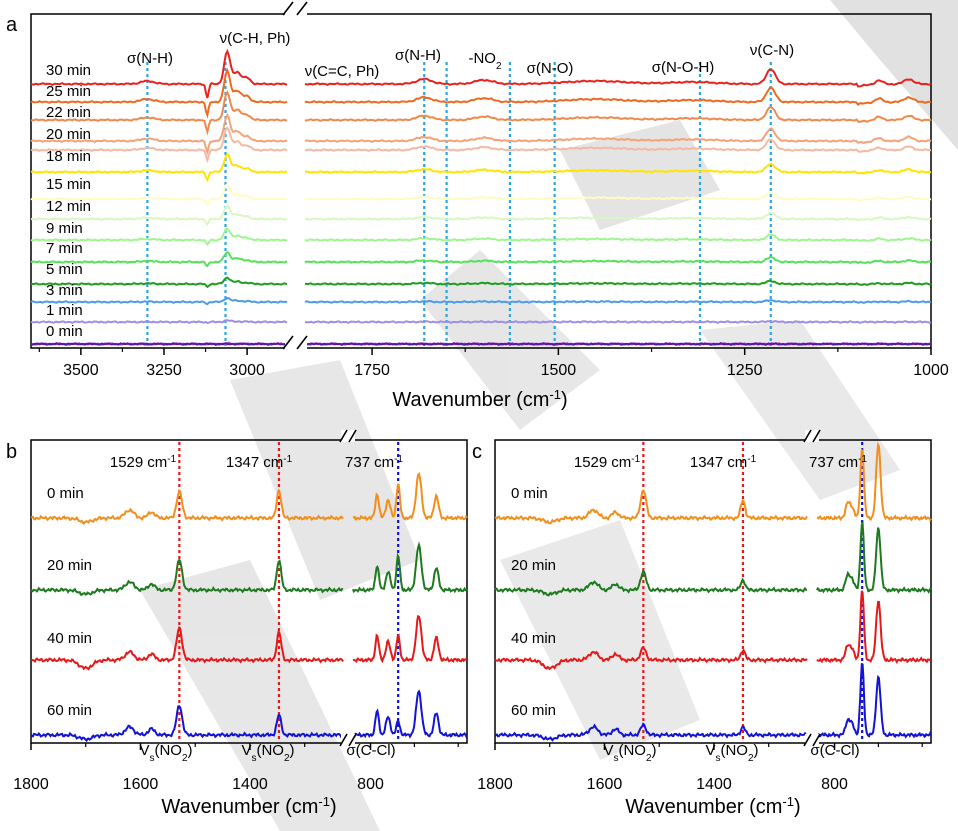  I want to click on panel-a-series-line-0-seg1, so click(618, 78).